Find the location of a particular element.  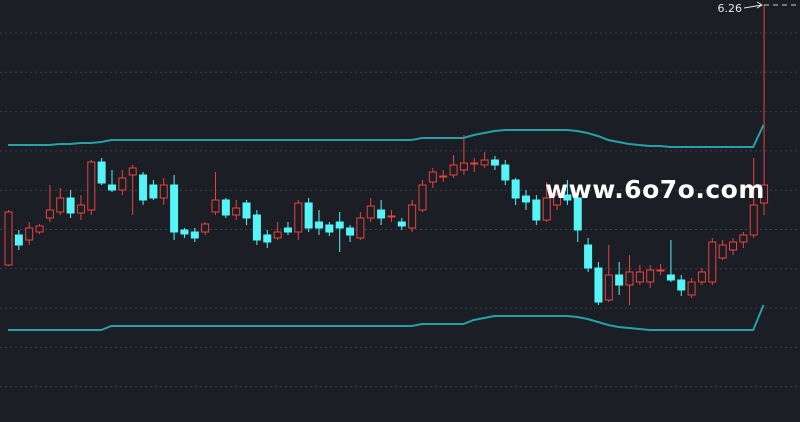

annotation-label: 6.26 is located at coordinates (730, 8).